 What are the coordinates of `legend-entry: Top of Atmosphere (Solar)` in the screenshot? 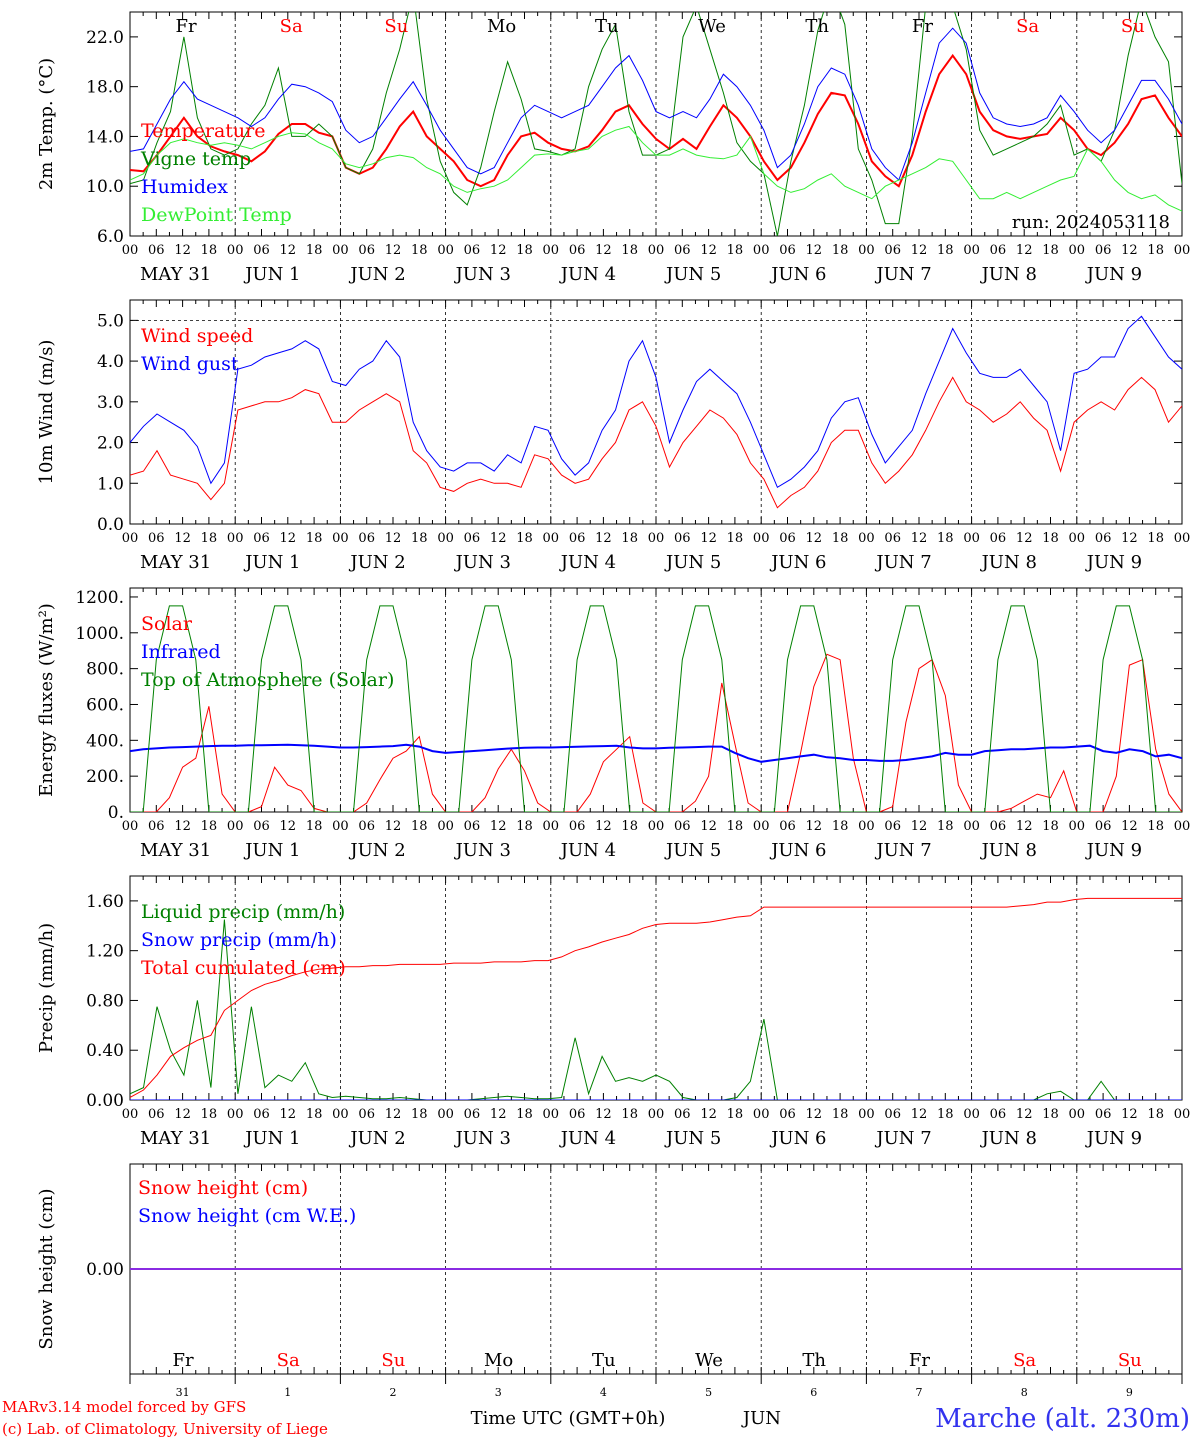 It's located at (267, 680).